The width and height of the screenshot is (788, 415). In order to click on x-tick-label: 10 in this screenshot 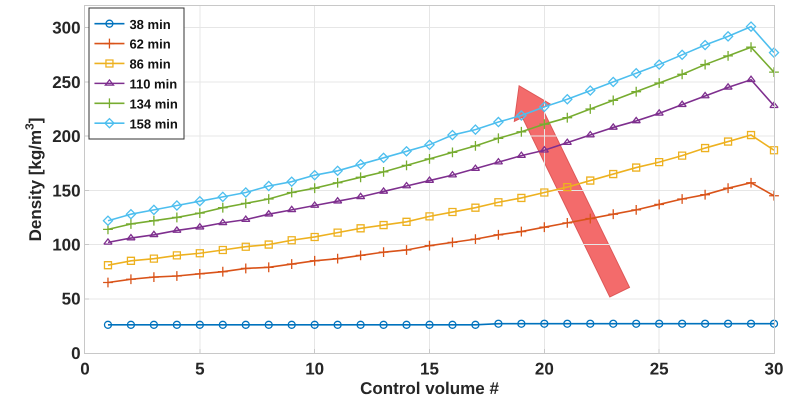, I will do `click(314, 368)`.